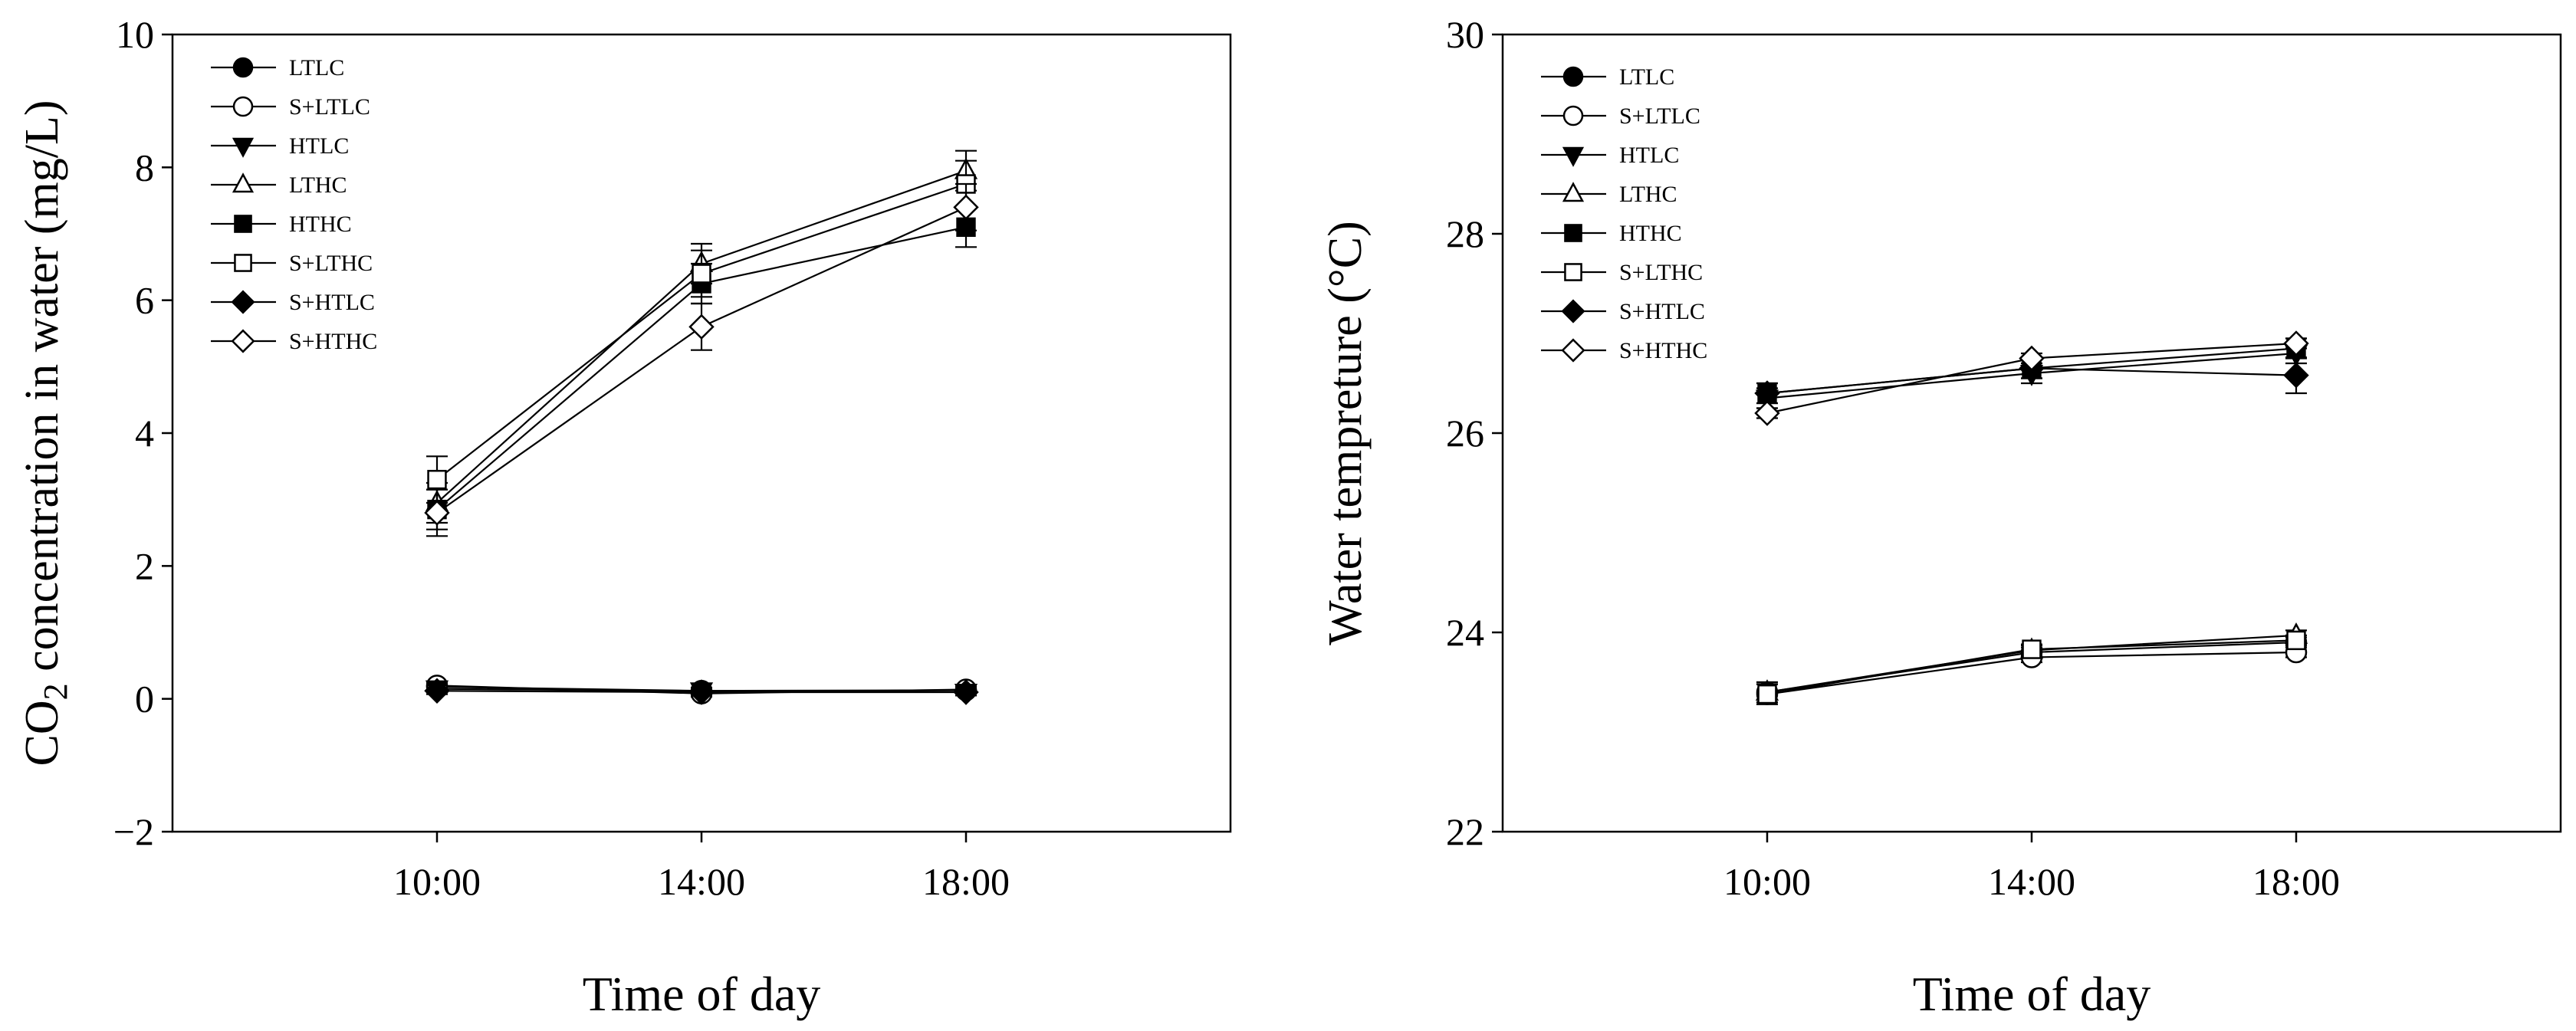  What do you see at coordinates (1610, 155) in the screenshot?
I see `temp-legend-item-htlc: HTLC` at bounding box center [1610, 155].